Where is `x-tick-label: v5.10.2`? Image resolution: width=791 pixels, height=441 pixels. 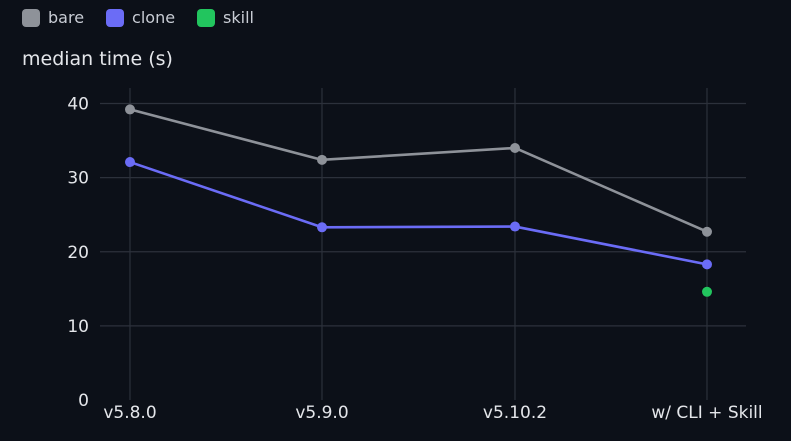
x-tick-label: v5.10.2 is located at coordinates (515, 413).